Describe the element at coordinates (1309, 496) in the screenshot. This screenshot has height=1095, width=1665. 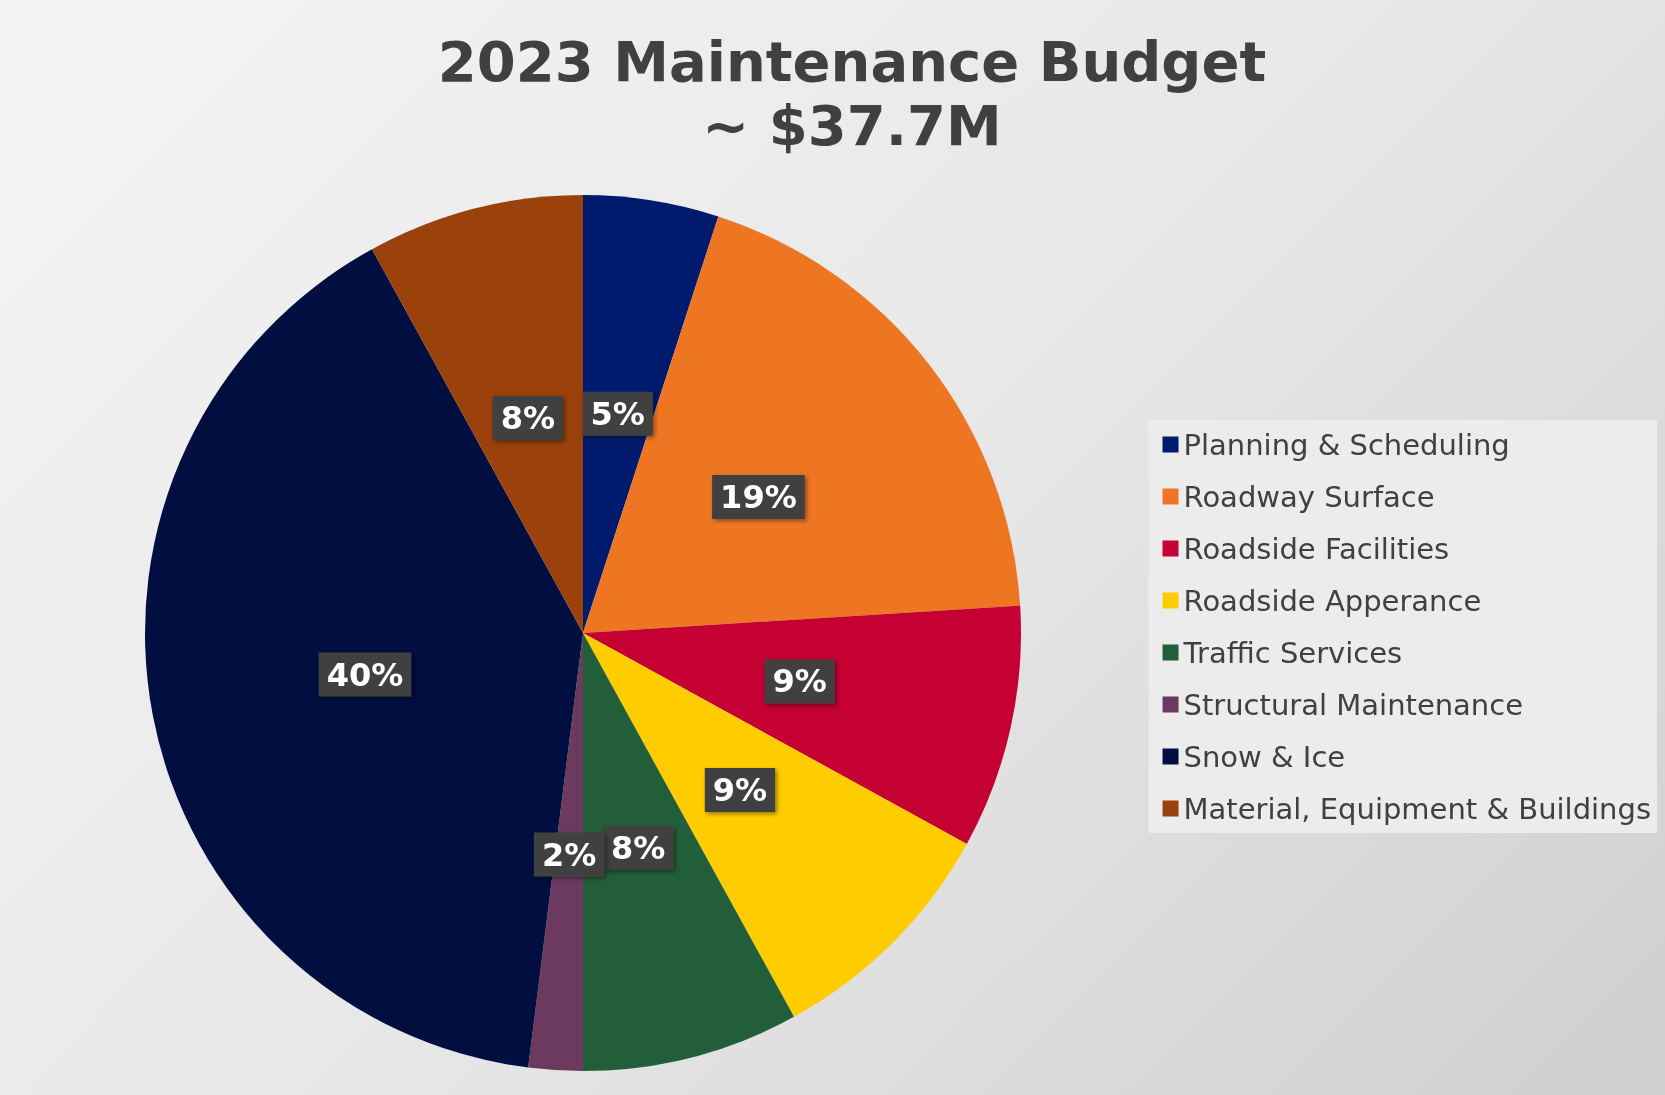
I see `legend-label: Roadway Surface` at that location.